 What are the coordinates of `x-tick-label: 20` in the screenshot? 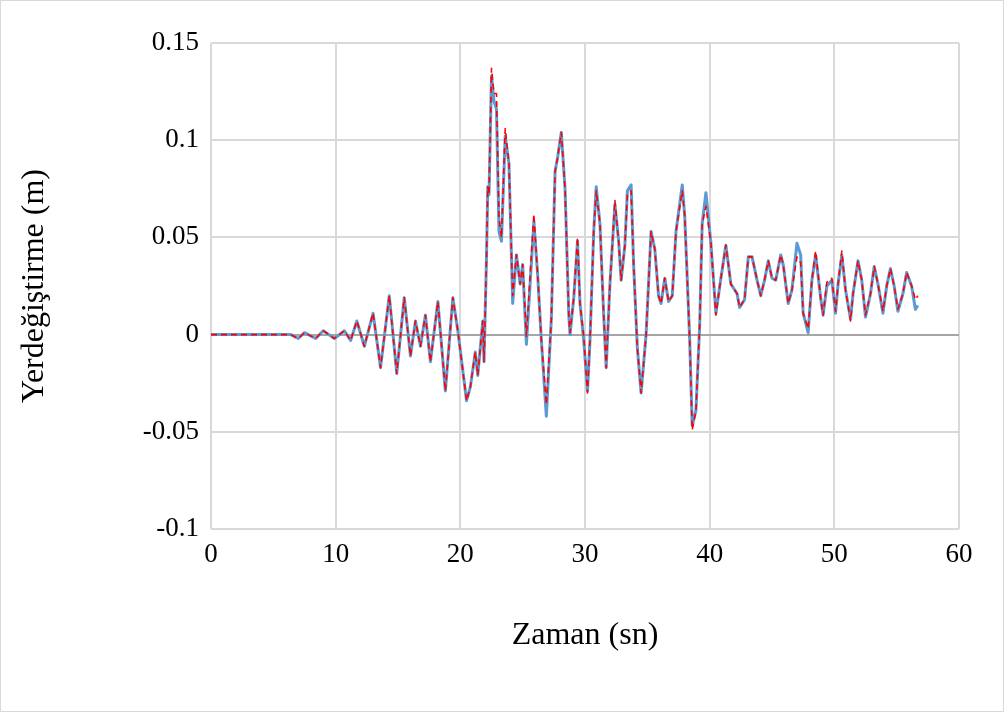 It's located at (460, 553).